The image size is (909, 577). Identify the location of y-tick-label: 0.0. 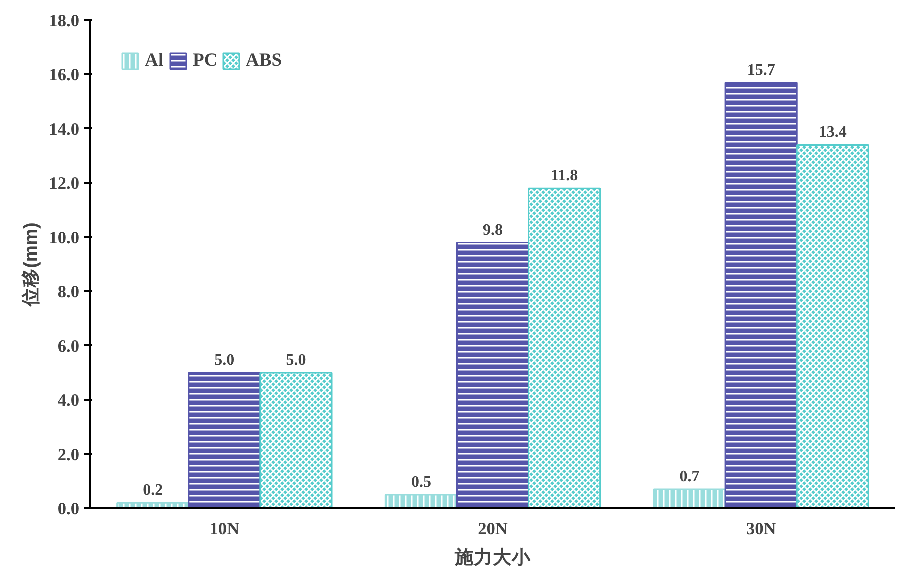
(69, 509).